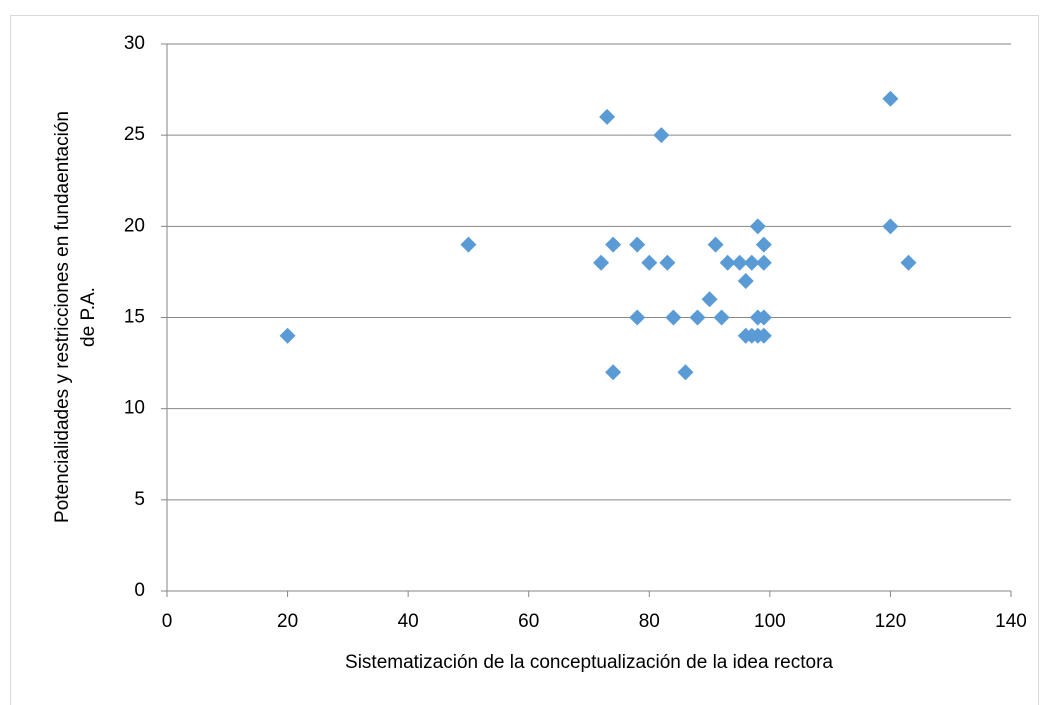 Image resolution: width=1046 pixels, height=705 pixels. Describe the element at coordinates (88, 317) in the screenshot. I see `y-axis-title-line: de P.A.` at that location.